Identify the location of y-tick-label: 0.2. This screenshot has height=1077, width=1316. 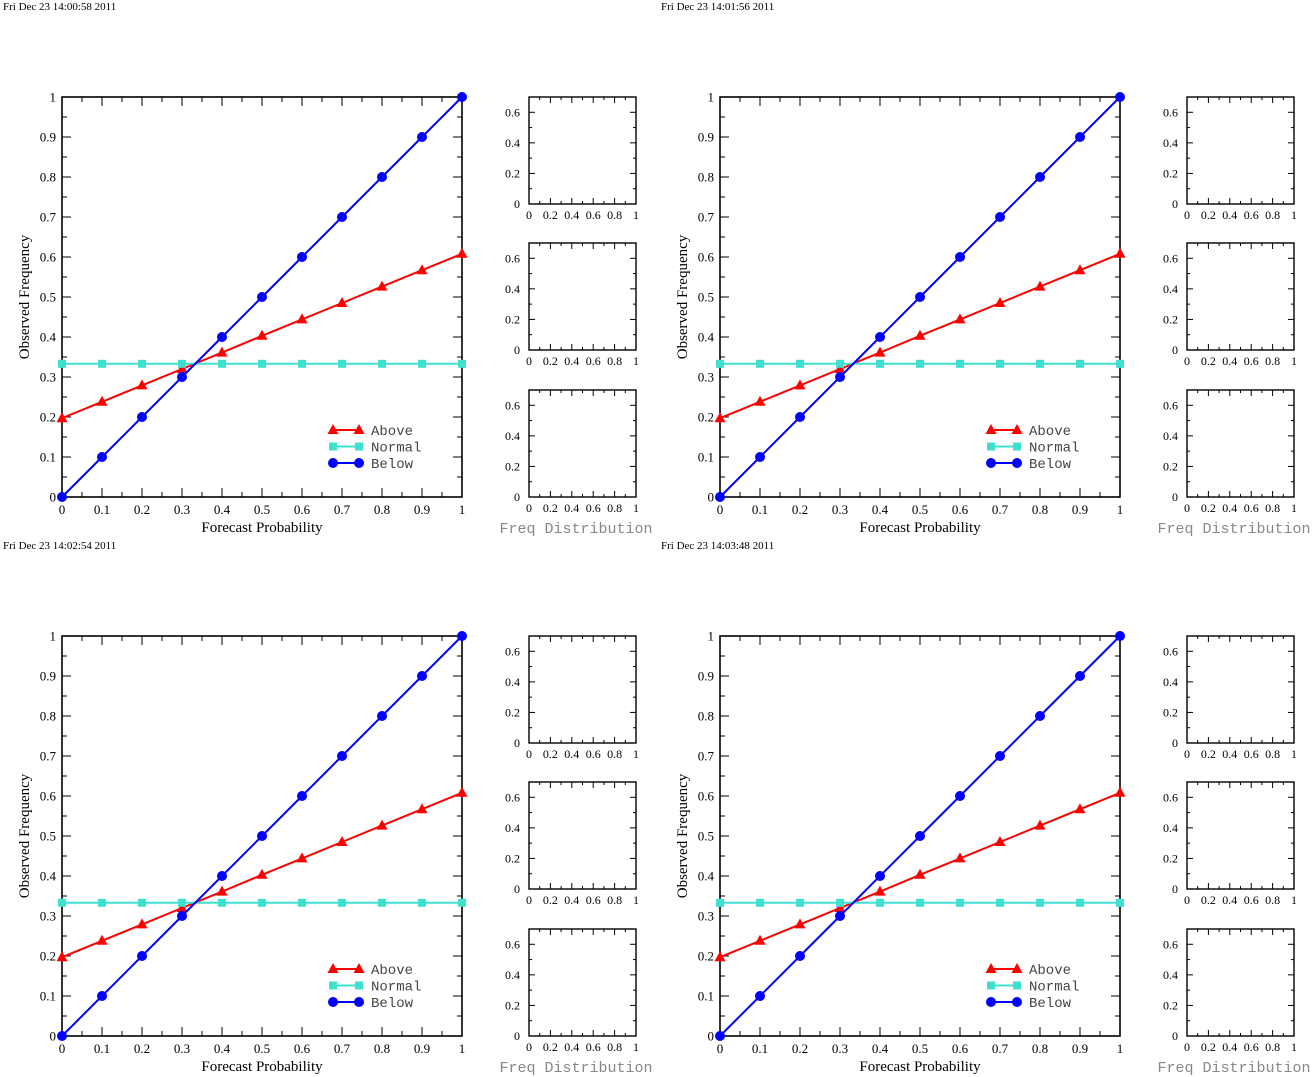
(48, 417).